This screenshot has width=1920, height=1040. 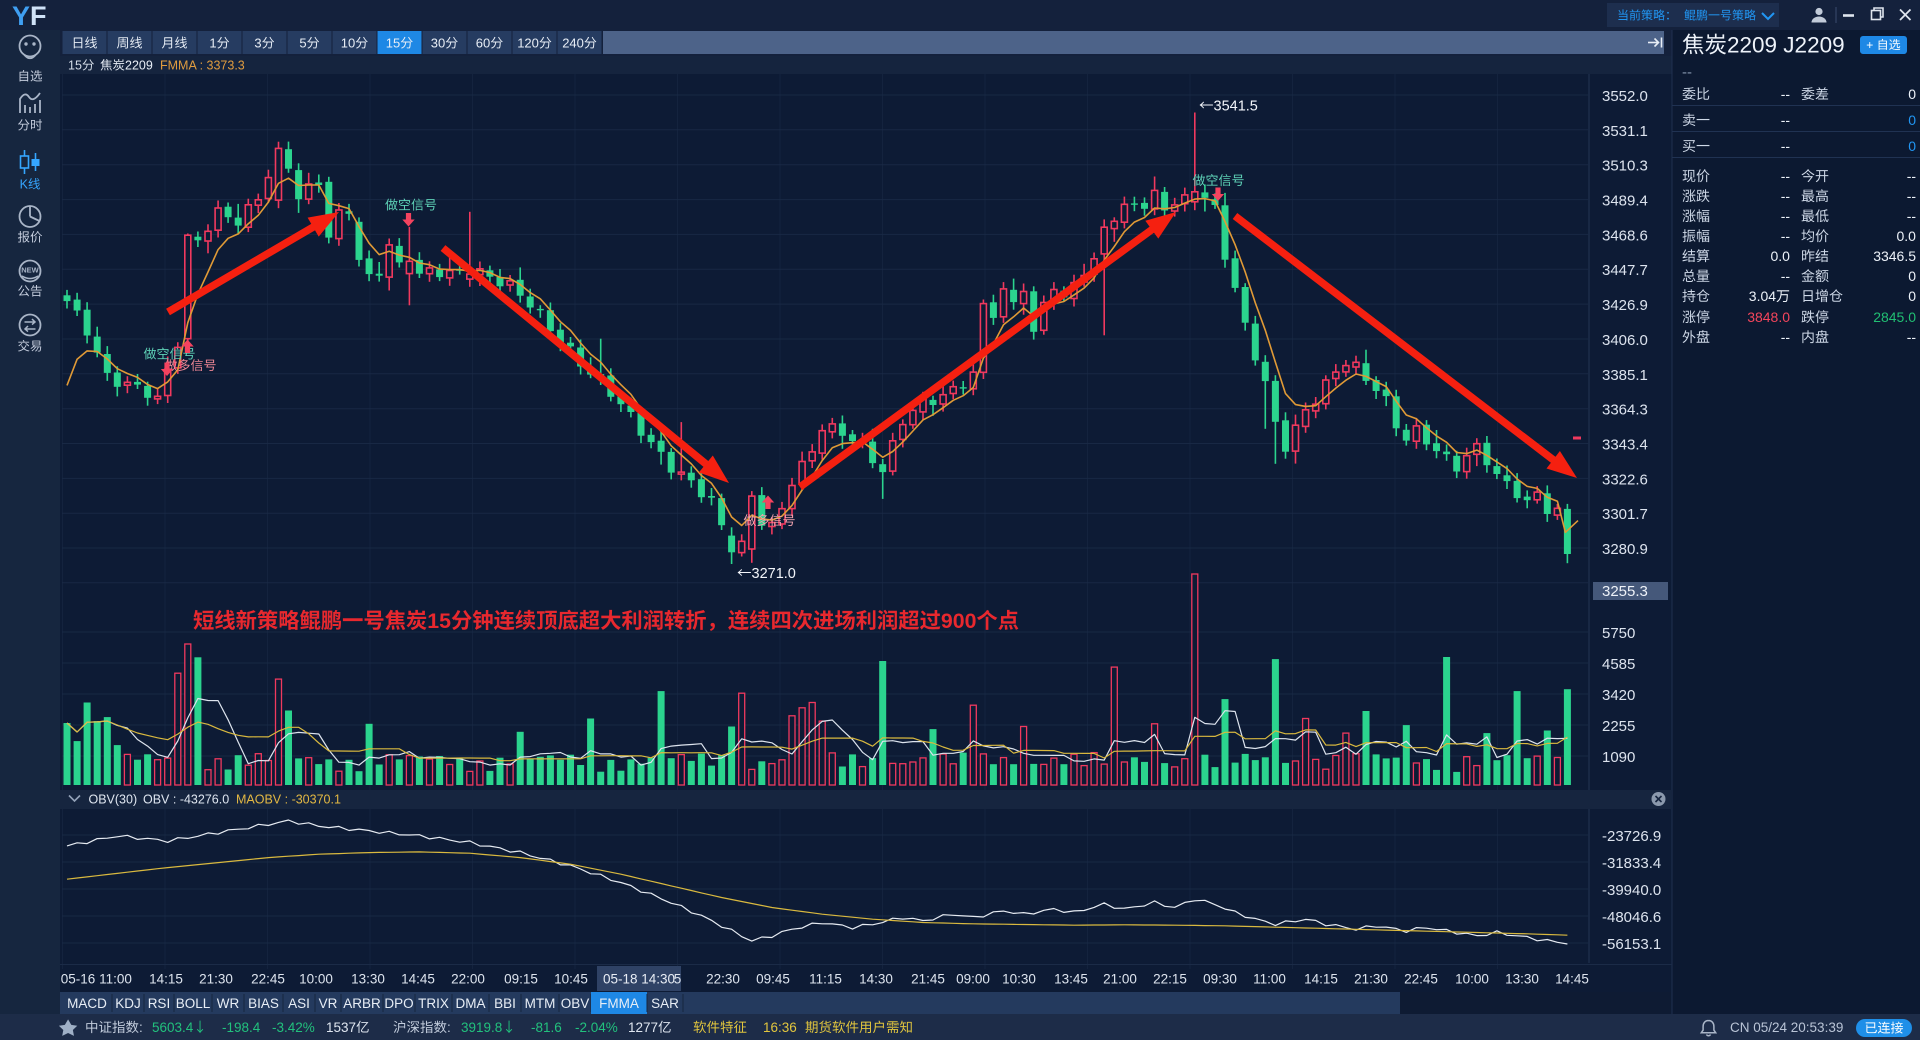 I want to click on svg-text: 05-18 14:30, so click(x=639, y=979).